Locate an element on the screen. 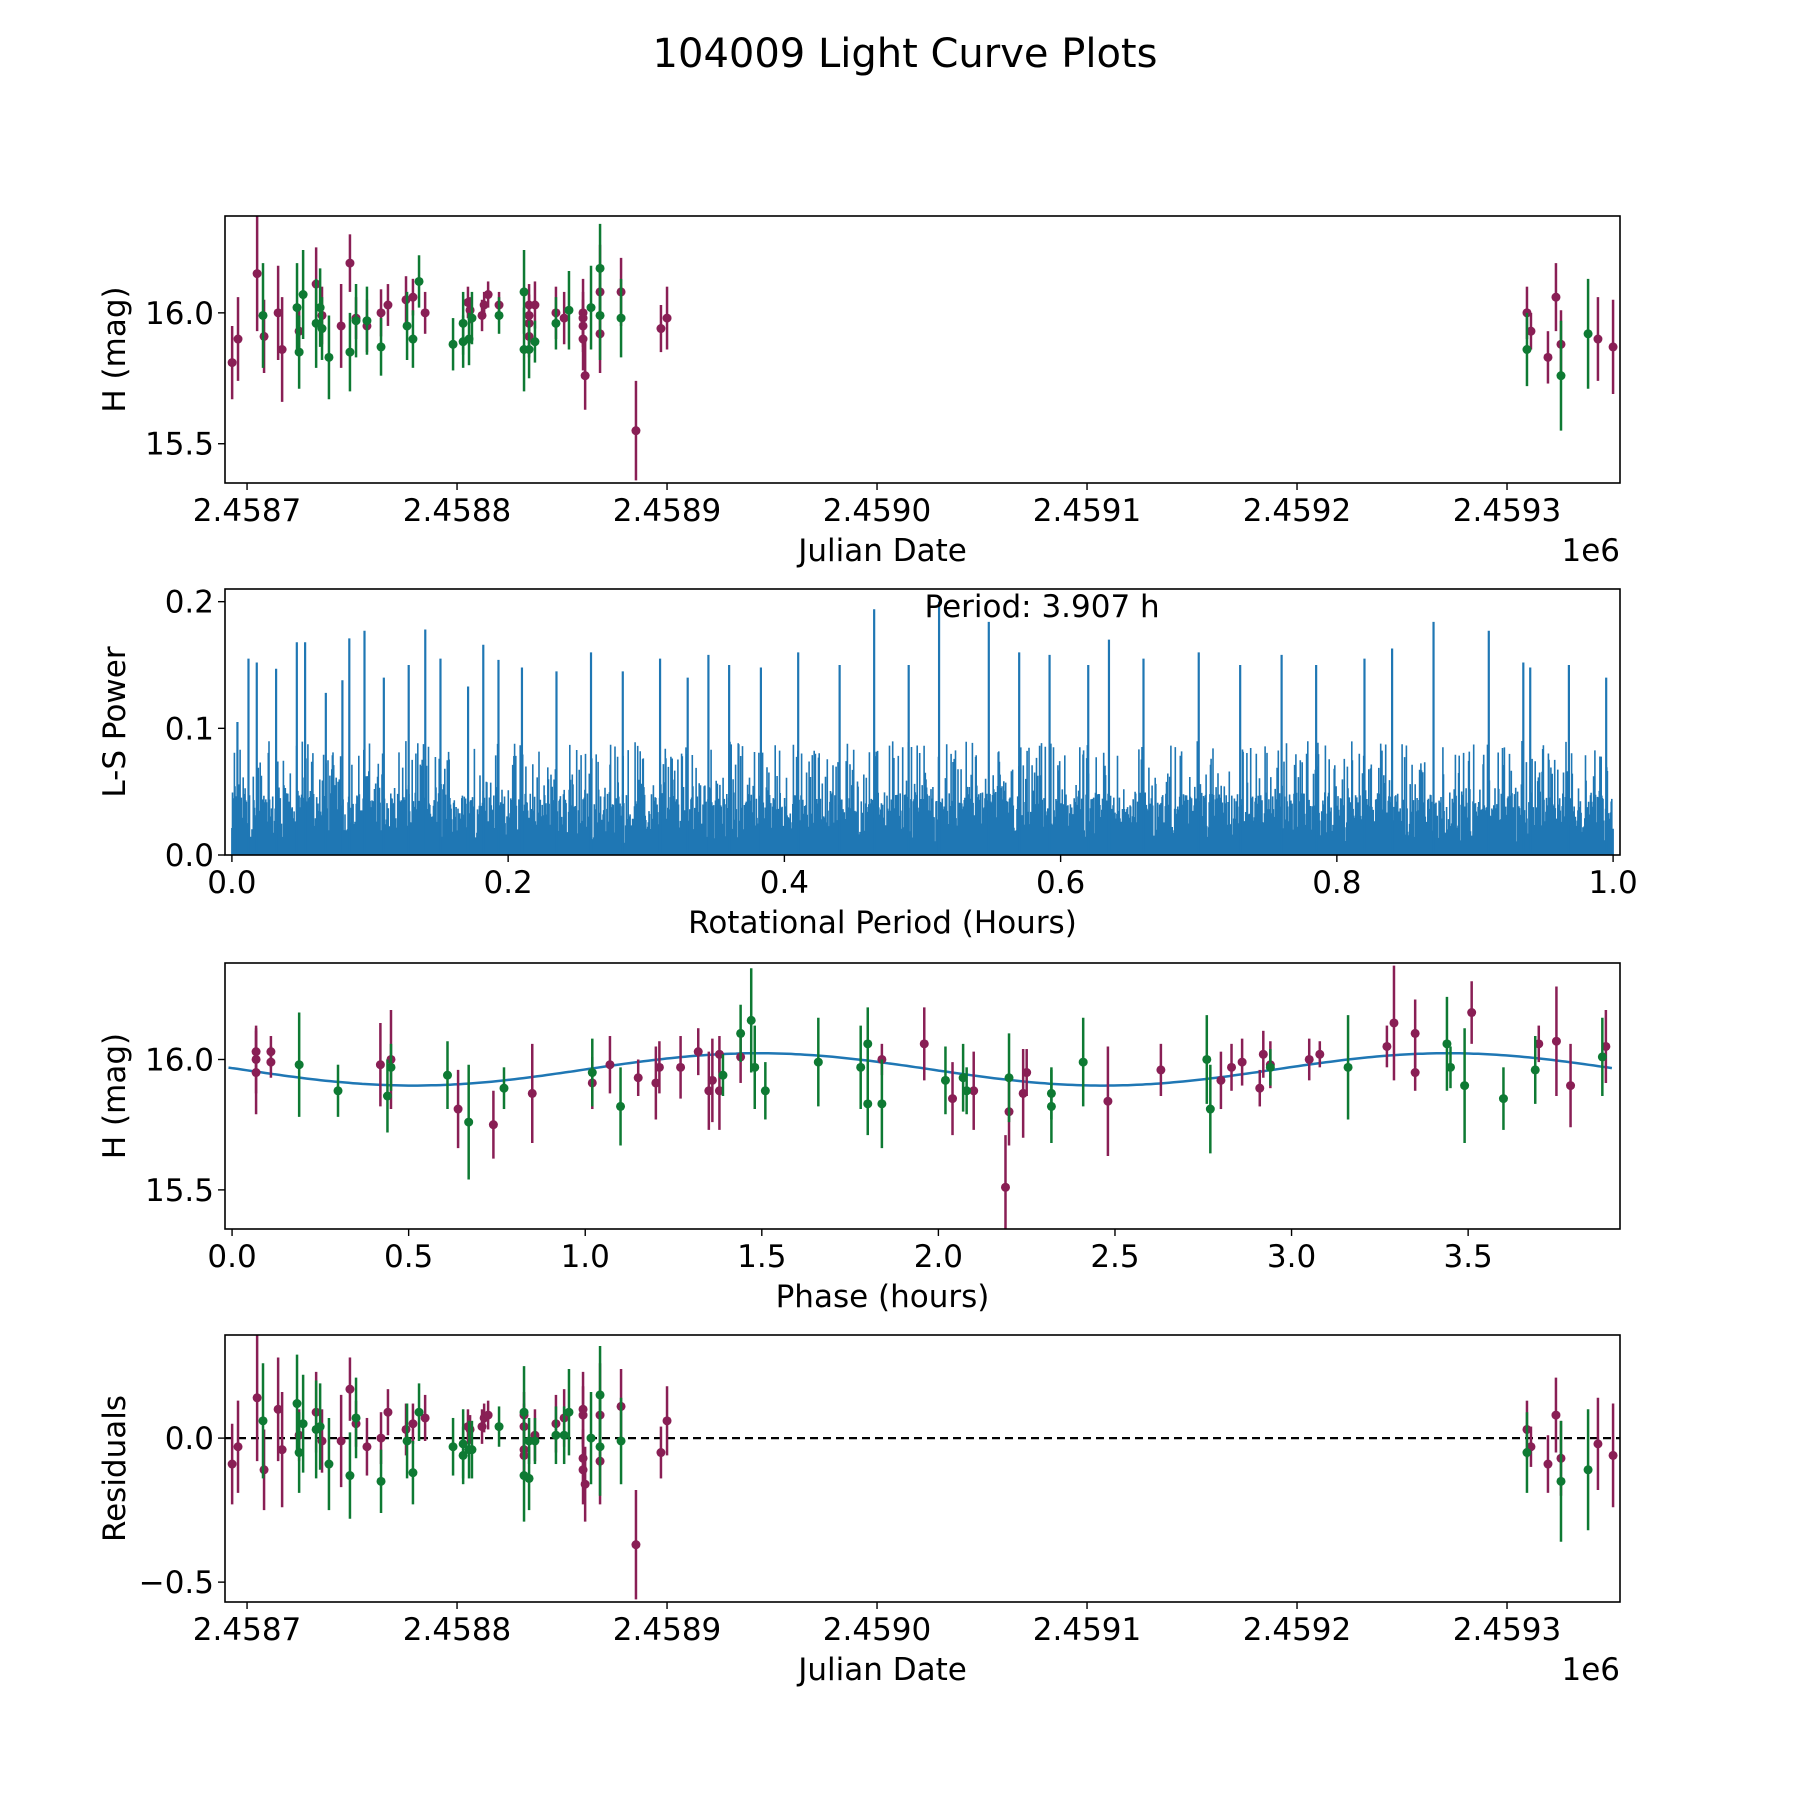  y-tick-label: 15.5 is located at coordinates (179, 445).